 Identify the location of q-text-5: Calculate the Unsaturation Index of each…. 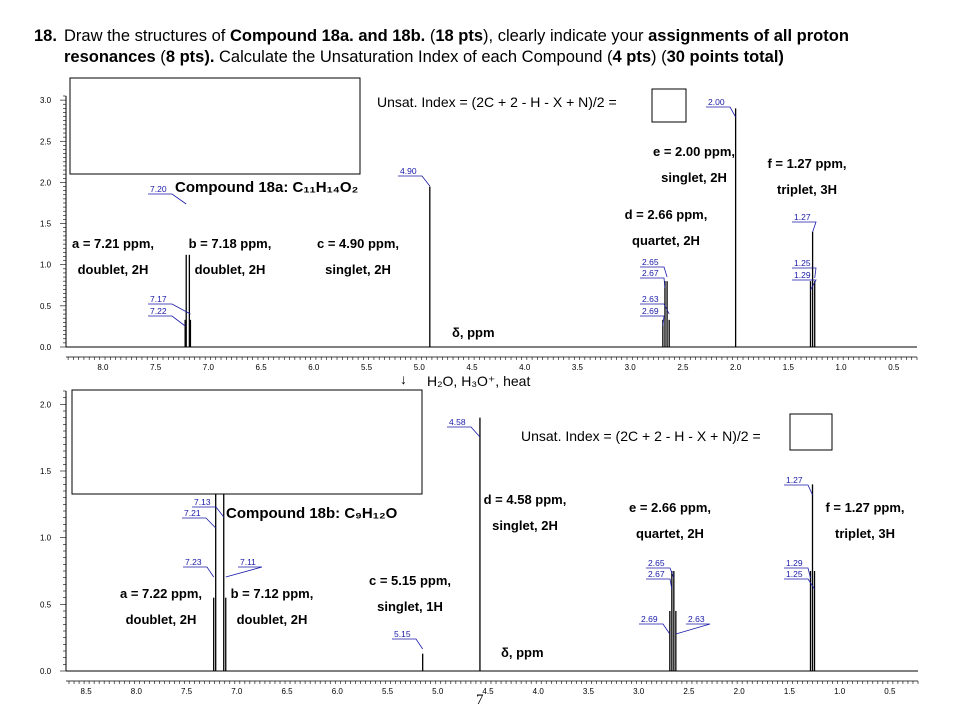
(413, 57).